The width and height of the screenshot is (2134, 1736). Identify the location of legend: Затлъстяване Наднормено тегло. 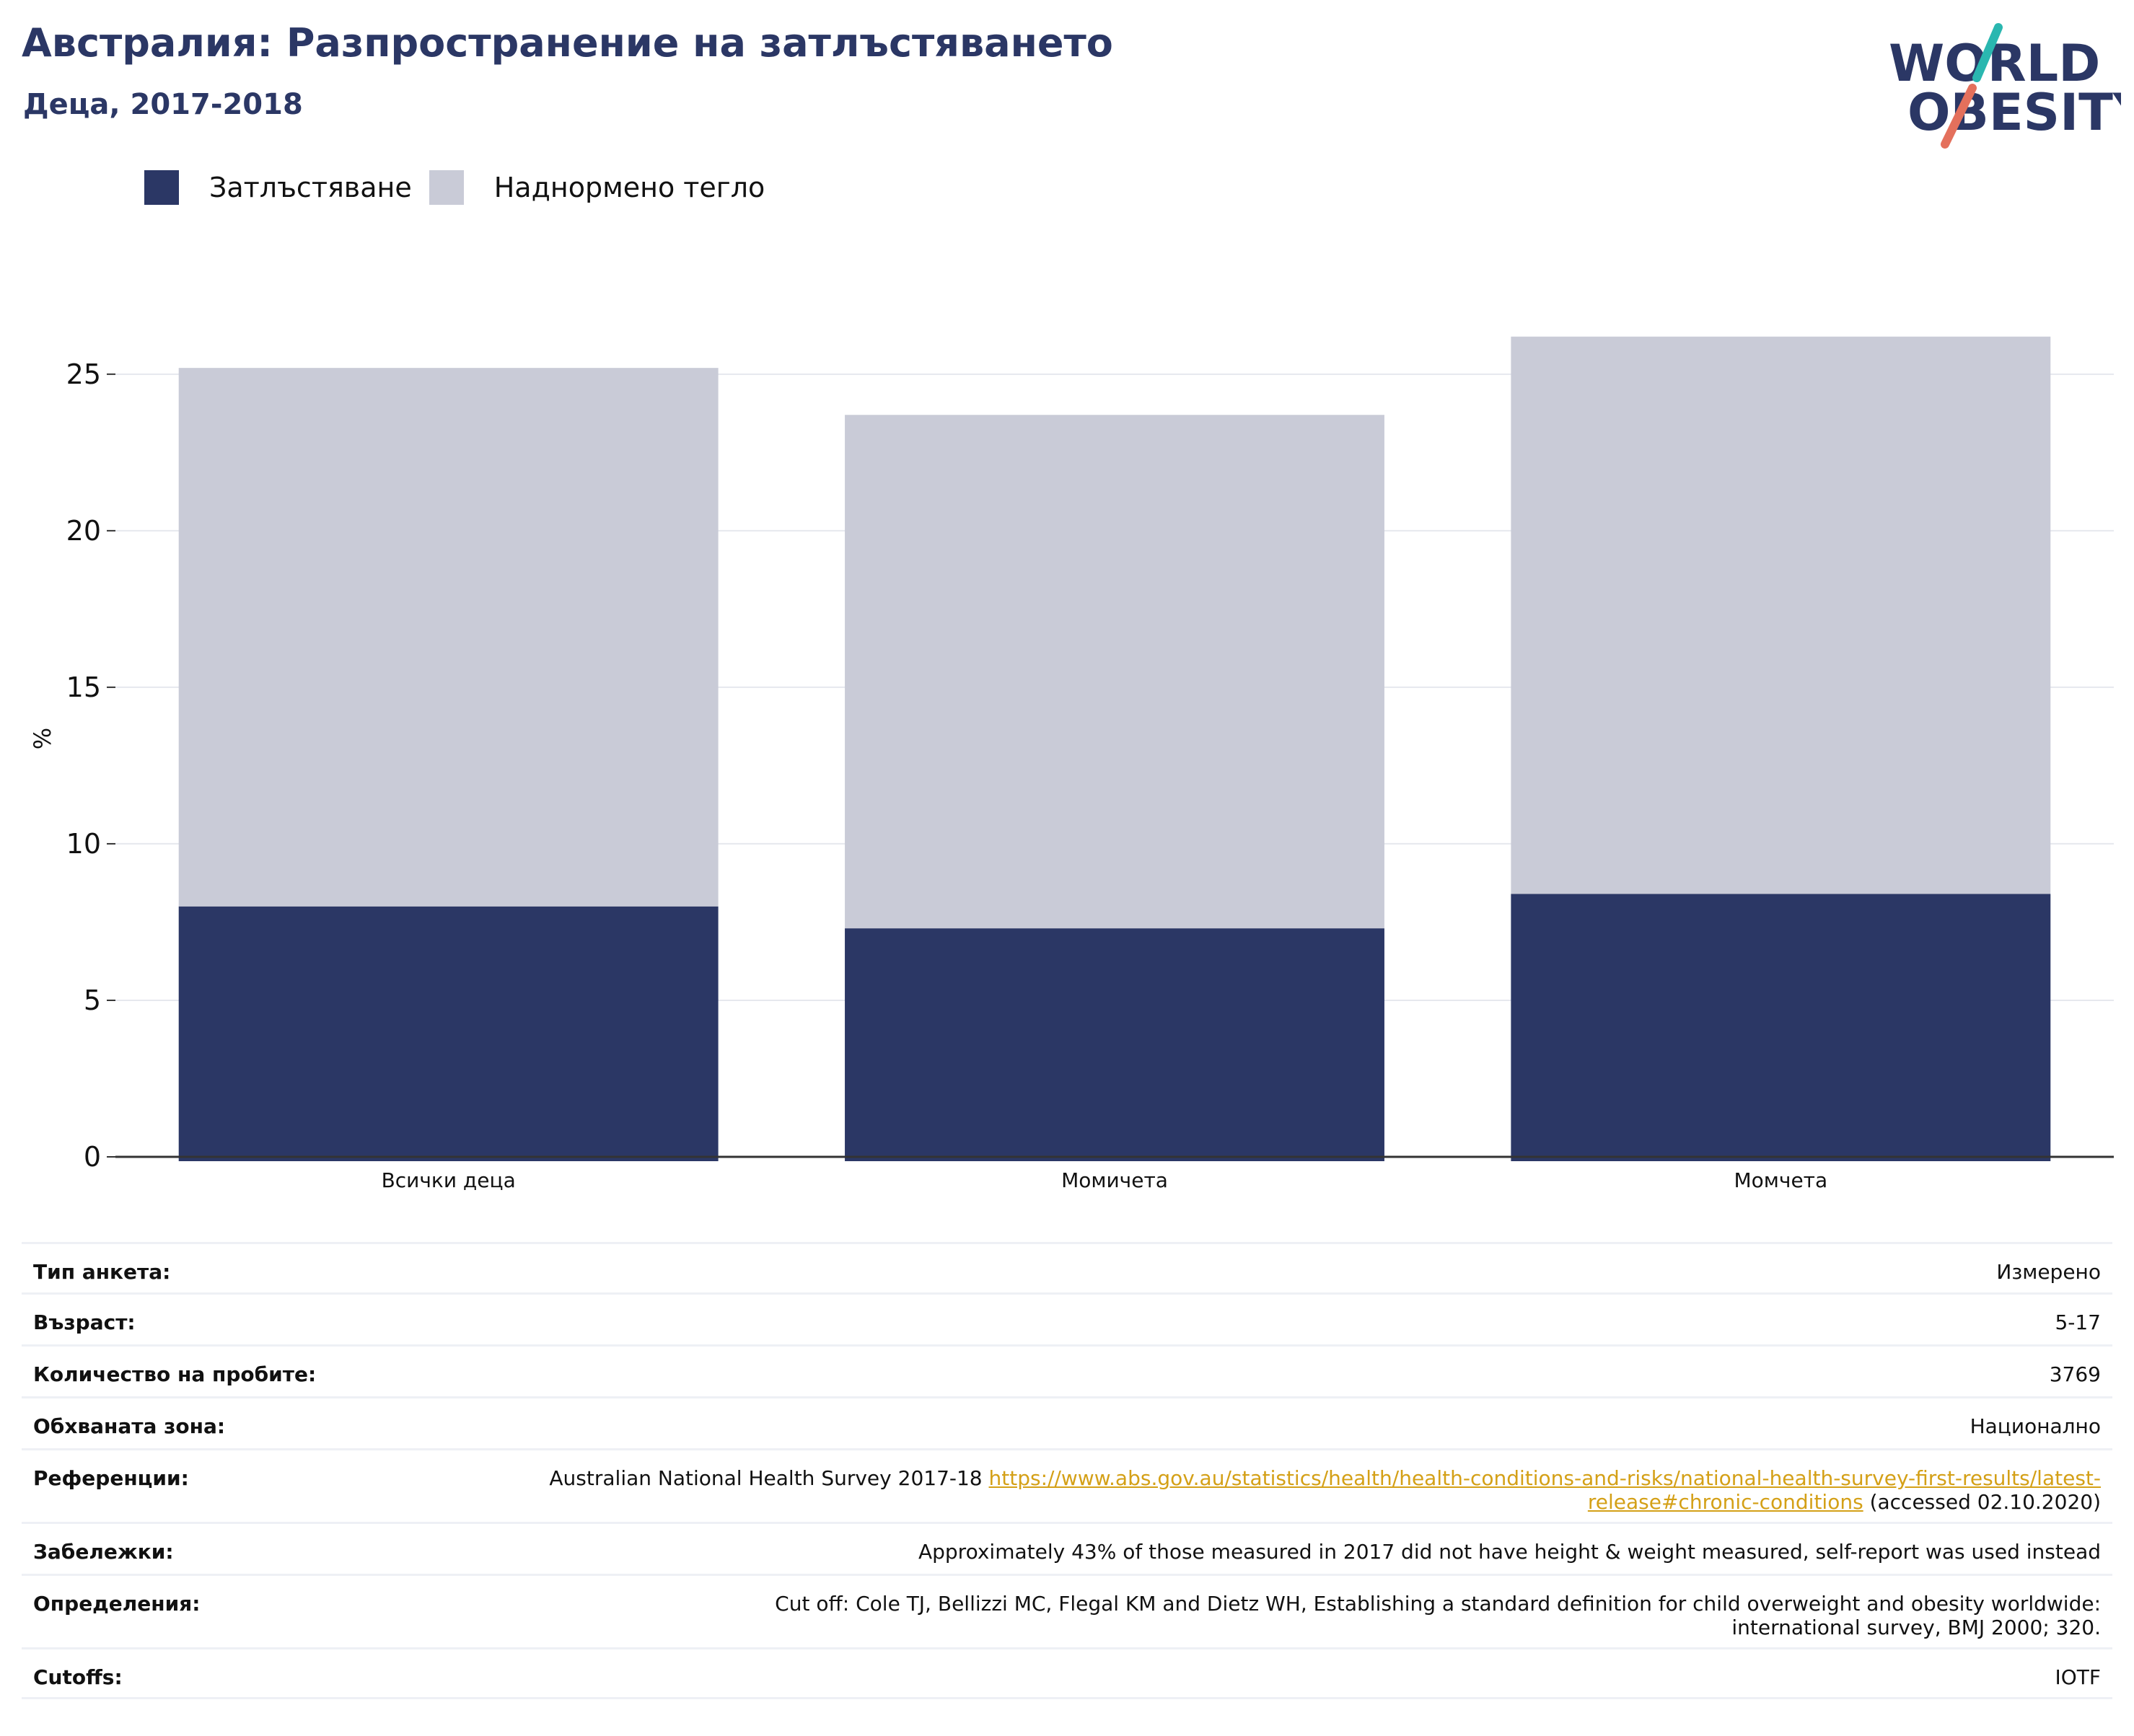
(463, 187).